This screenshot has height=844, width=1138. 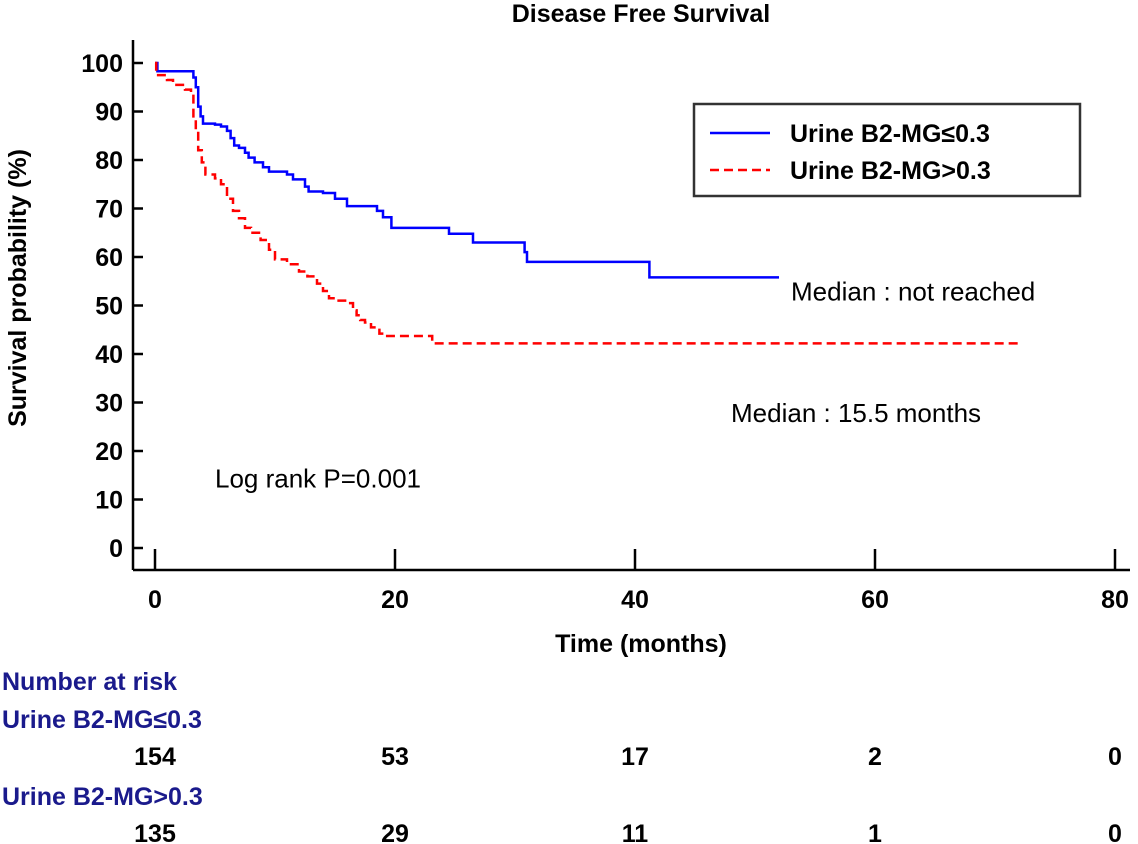 I want to click on y-tick-label-40: 40, so click(x=109, y=355).